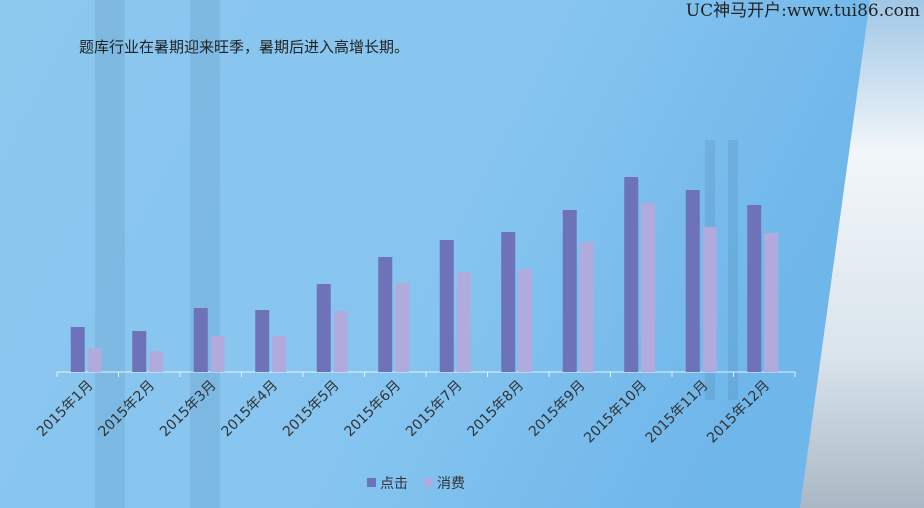  I want to click on legend-label: 消费, so click(451, 484).